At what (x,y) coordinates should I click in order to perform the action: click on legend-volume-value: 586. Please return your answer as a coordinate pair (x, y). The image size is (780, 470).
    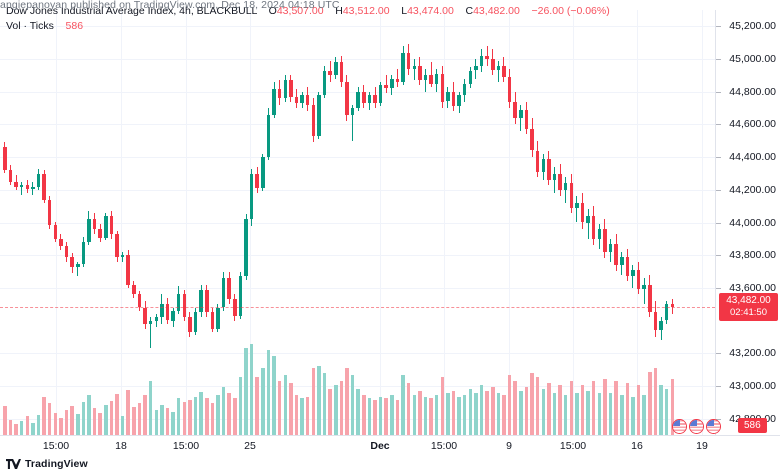
    Looking at the image, I should click on (74, 26).